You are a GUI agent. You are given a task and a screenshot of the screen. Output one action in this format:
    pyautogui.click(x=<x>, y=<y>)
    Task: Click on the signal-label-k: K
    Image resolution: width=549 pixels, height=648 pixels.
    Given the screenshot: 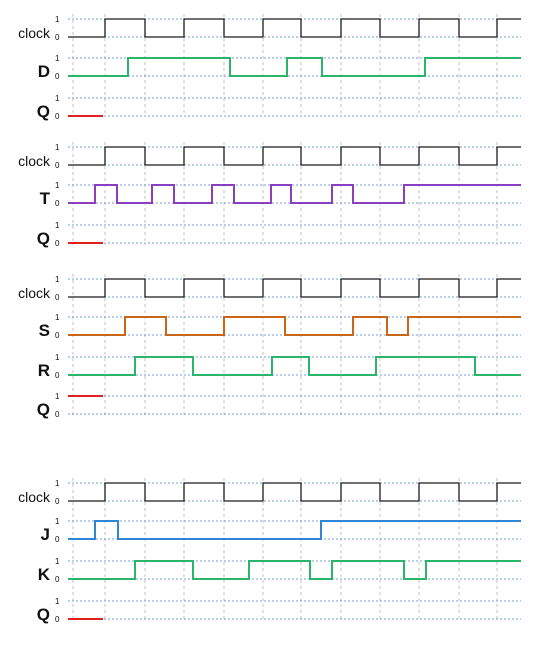 What is the action you would take?
    pyautogui.click(x=44, y=574)
    